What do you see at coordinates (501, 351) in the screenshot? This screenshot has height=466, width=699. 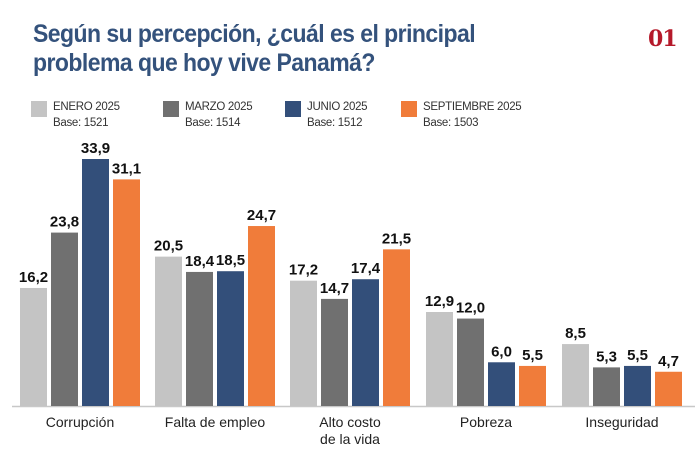 I see `value-label: 6,0` at bounding box center [501, 351].